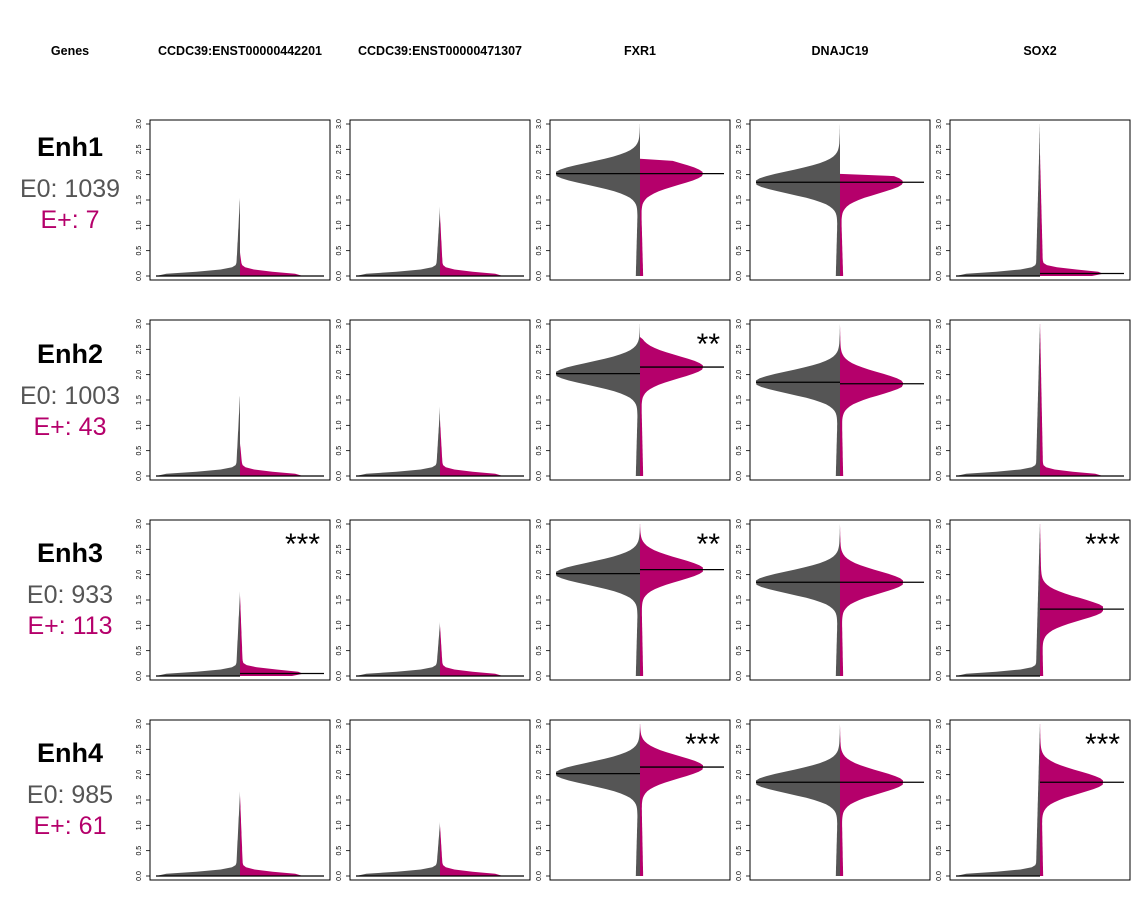  What do you see at coordinates (70, 595) in the screenshot?
I see `e0-count: E0: 933` at bounding box center [70, 595].